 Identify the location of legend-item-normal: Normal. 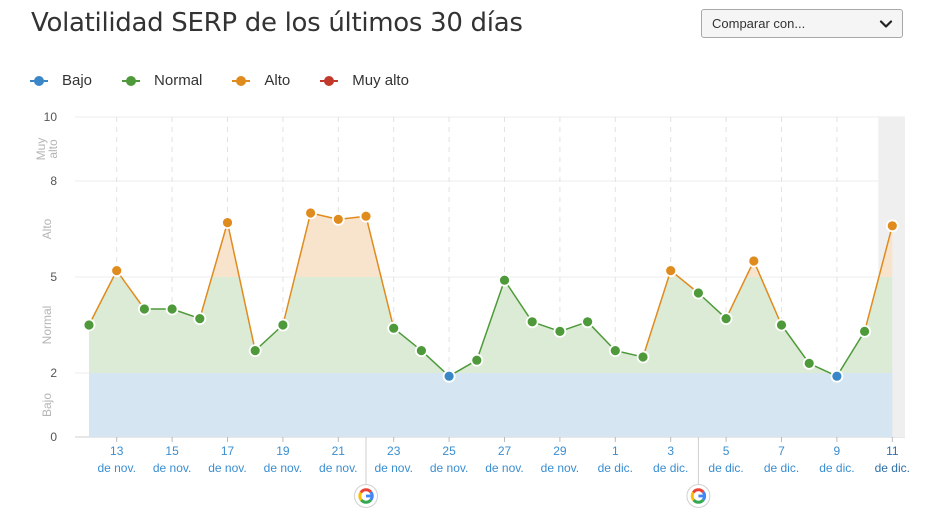
(162, 80).